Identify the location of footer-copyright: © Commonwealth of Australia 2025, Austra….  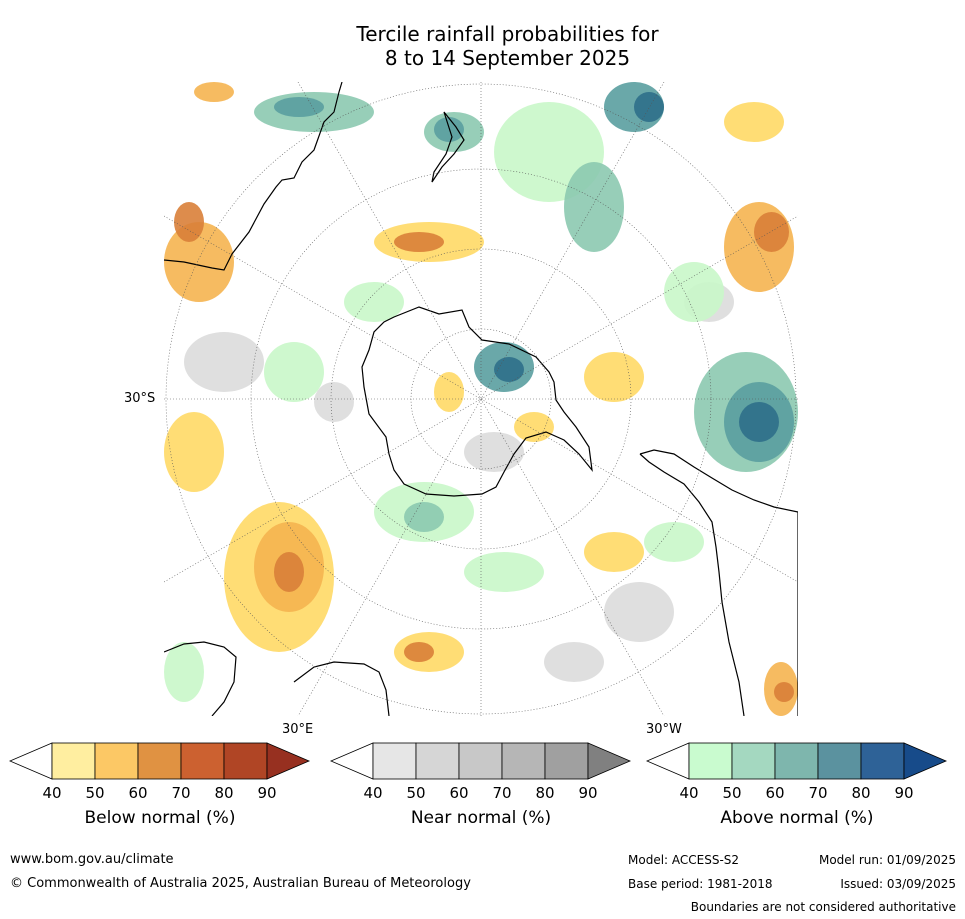
(240, 883).